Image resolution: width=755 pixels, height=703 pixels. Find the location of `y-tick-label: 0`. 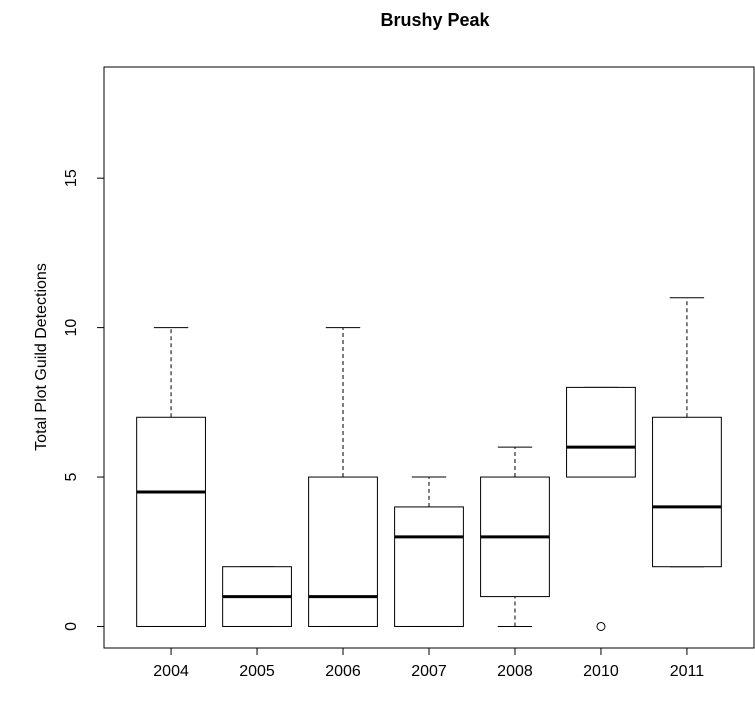

y-tick-label: 0 is located at coordinates (71, 626).